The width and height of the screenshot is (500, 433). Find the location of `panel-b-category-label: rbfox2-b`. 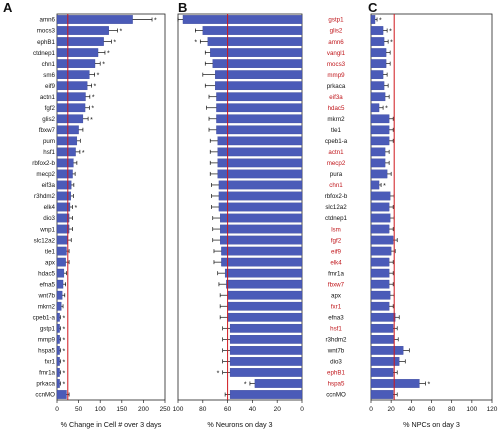

panel-b-category-label: rbfox2-b is located at coordinates (336, 196).